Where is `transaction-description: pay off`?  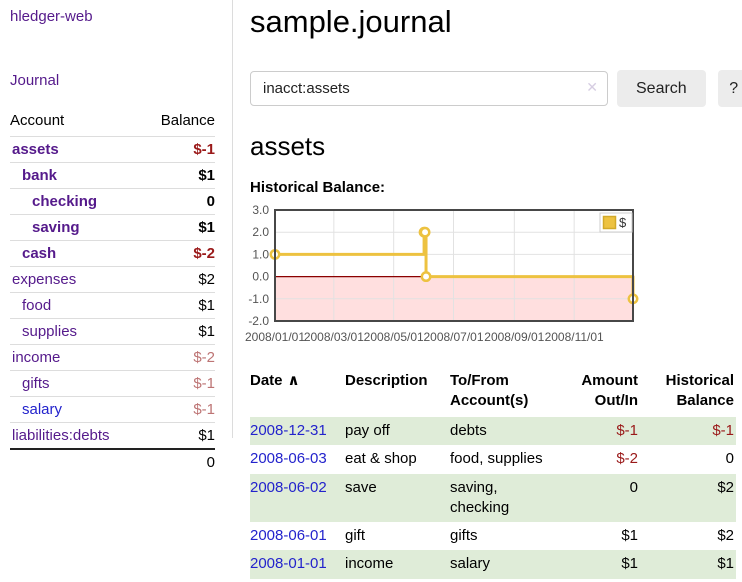 transaction-description: pay off is located at coordinates (397, 431).